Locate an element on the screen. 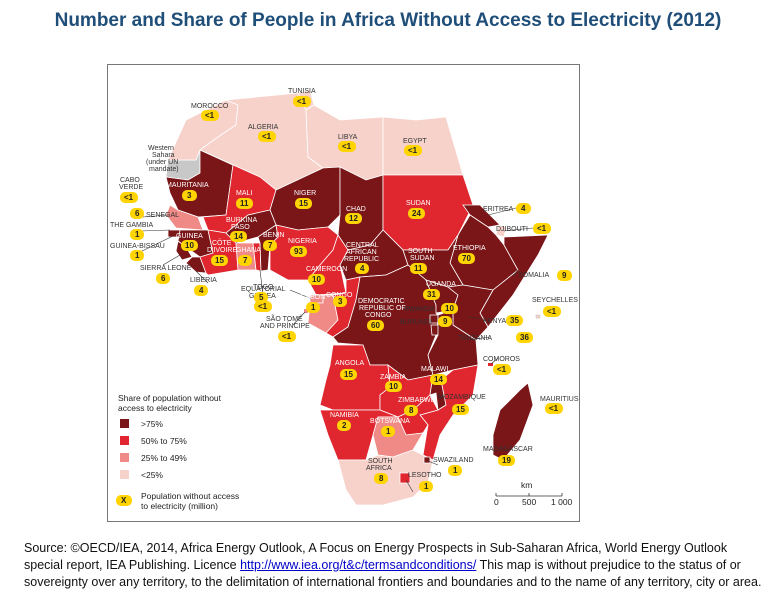 The image size is (776, 616). badge-mauritania: 3 is located at coordinates (189, 195).